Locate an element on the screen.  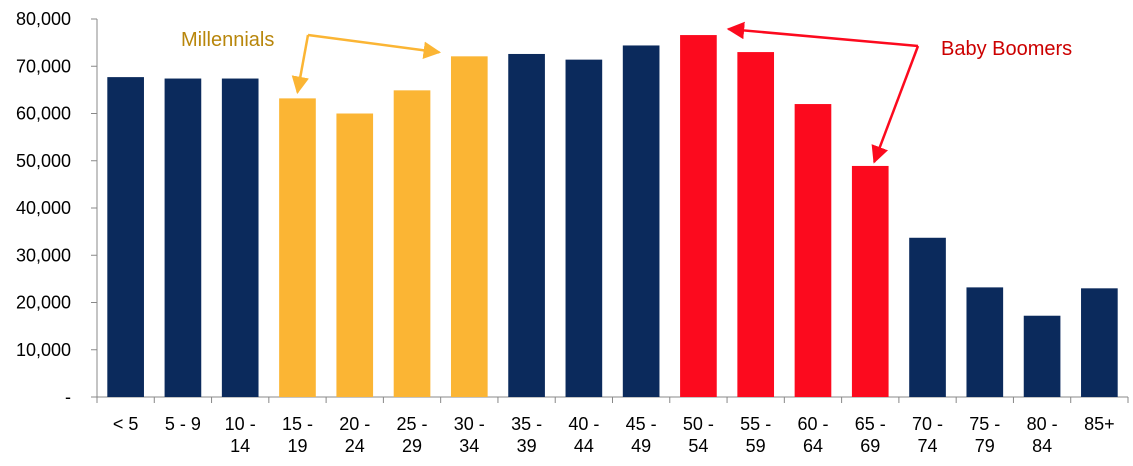
y-tick-label: 10,000 is located at coordinates (43, 350).